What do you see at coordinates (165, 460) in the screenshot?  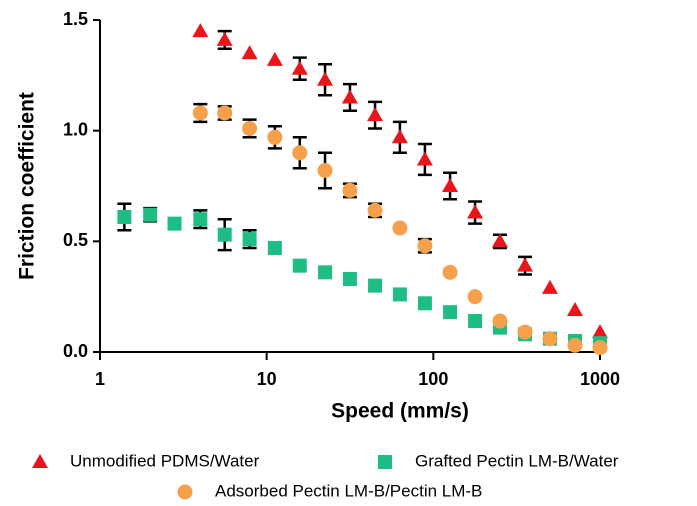 I see `legend-label: Unmodified PDMS/Water` at bounding box center [165, 460].